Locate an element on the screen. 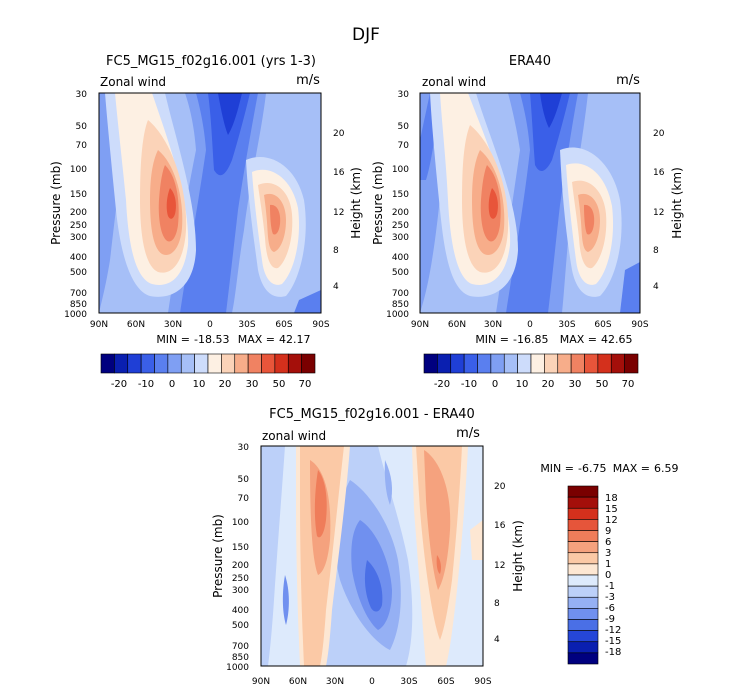 Image resolution: width=733 pixels, height=691 pixels. panel-model-frame is located at coordinates (210, 203).